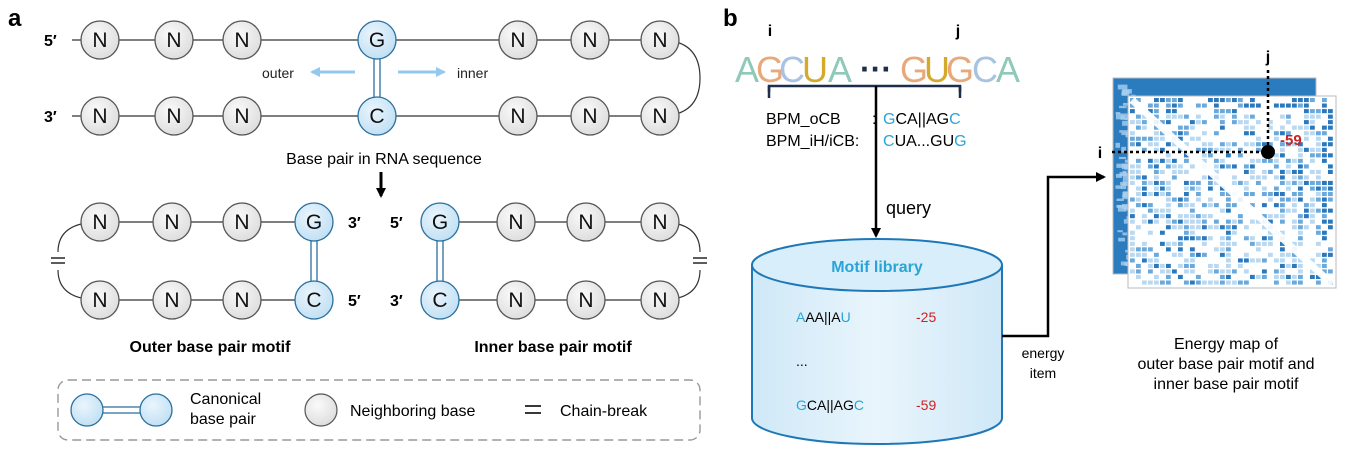 This screenshot has width=1360, height=451. Describe the element at coordinates (172, 222) in the screenshot. I see `outer-motif-top-node-2: N` at that location.